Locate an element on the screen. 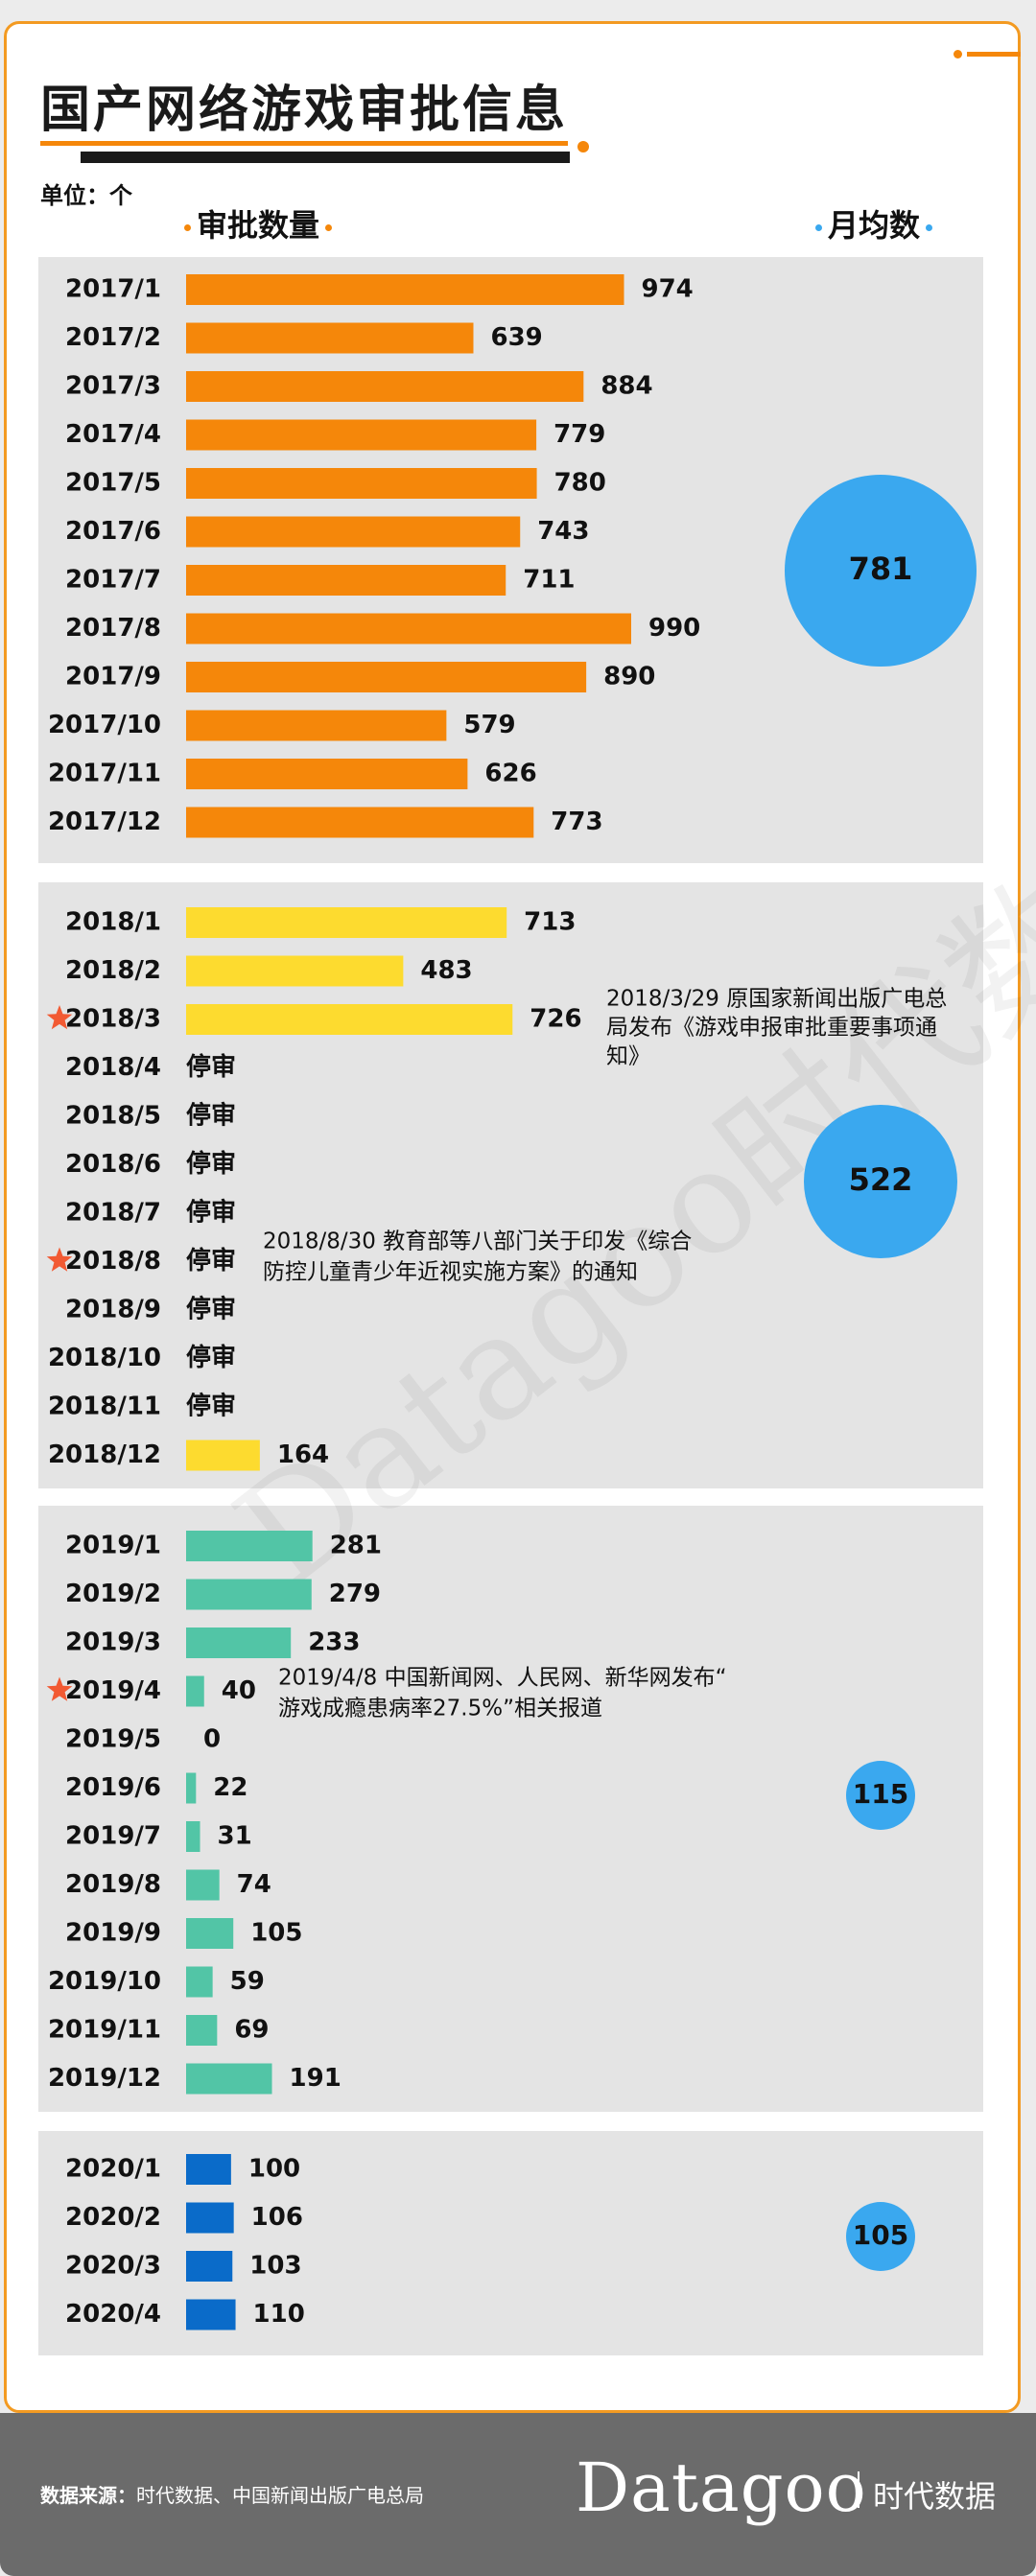  data-label: 100 is located at coordinates (274, 2169).